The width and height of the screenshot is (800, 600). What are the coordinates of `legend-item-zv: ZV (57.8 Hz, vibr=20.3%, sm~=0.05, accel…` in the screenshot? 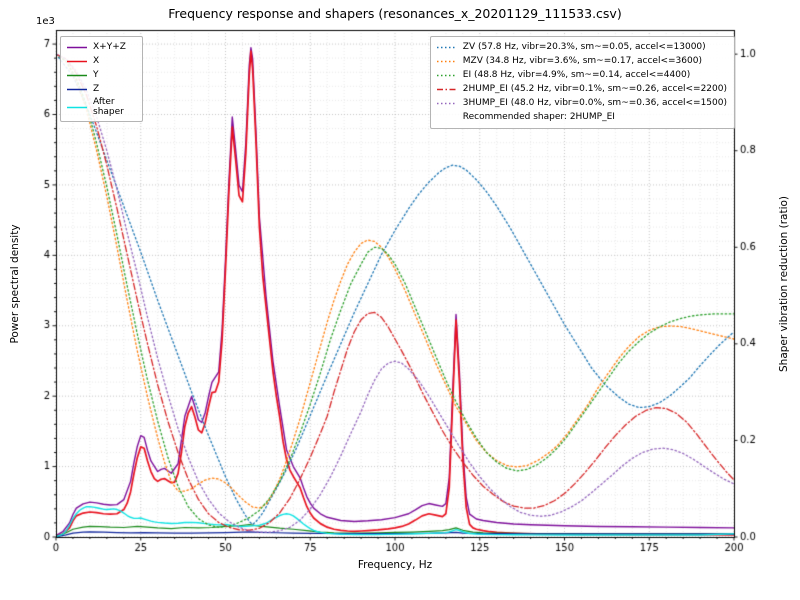 It's located at (581, 47).